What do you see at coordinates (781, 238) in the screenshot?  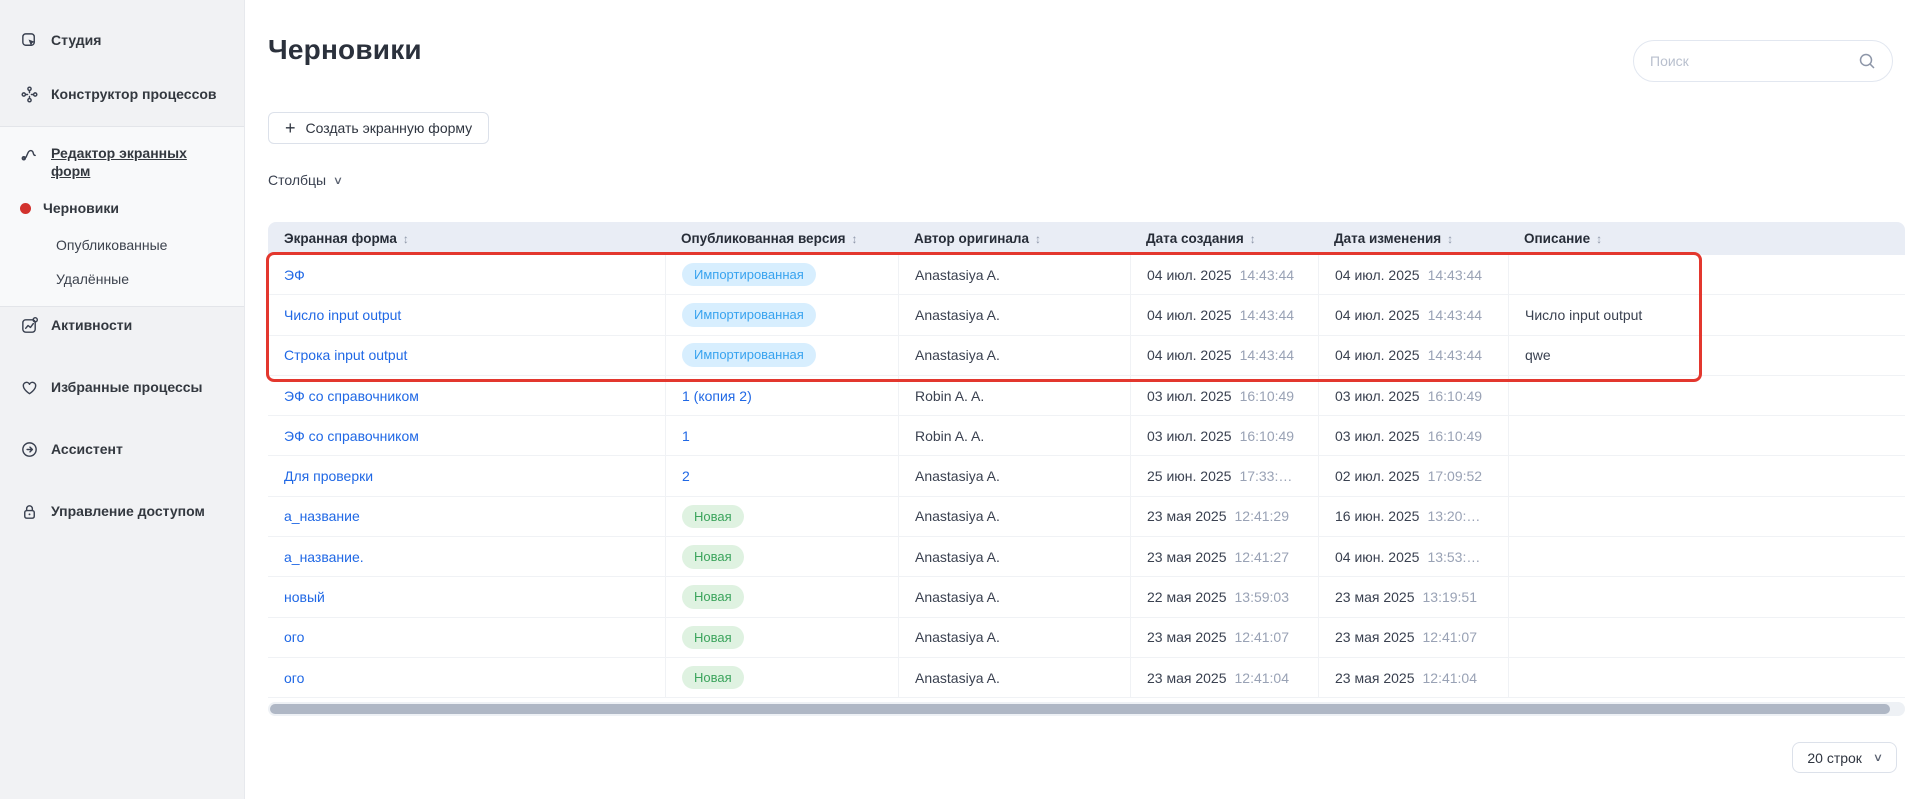 I see `column-header-1: Опубликованная версия ↕` at bounding box center [781, 238].